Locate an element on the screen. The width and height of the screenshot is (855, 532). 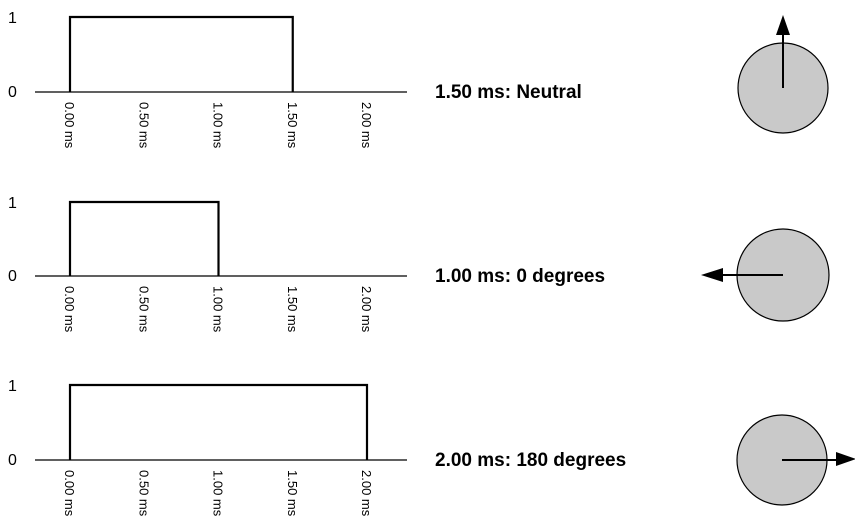
row-caption: 2.00 ms: 180 degrees is located at coordinates (530, 460).